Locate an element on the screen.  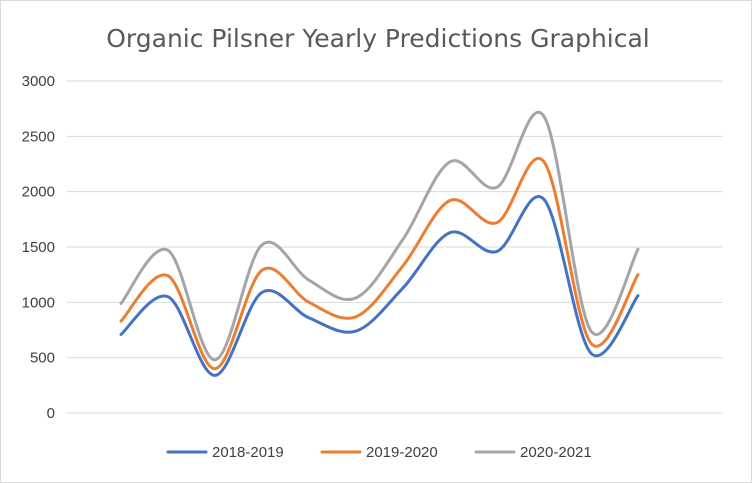
y-axis-tick-labels: 0 500 1000 1500 2000 2500 3000 is located at coordinates (38, 247).